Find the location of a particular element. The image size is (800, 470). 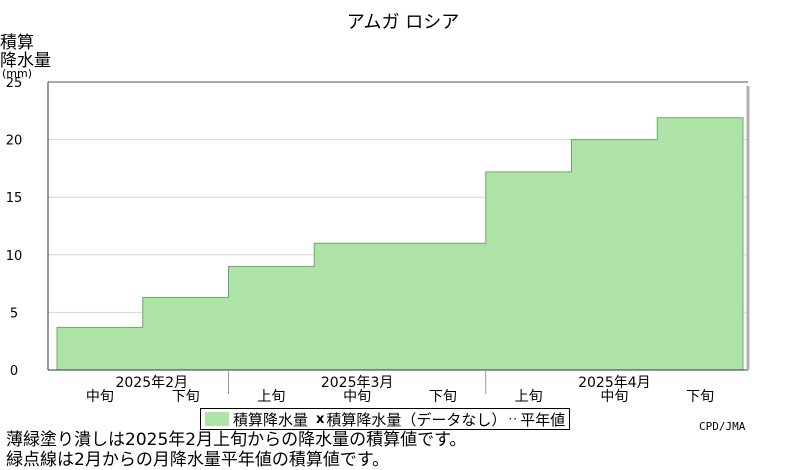

chart-title: アムガ ロシア is located at coordinates (403, 22).